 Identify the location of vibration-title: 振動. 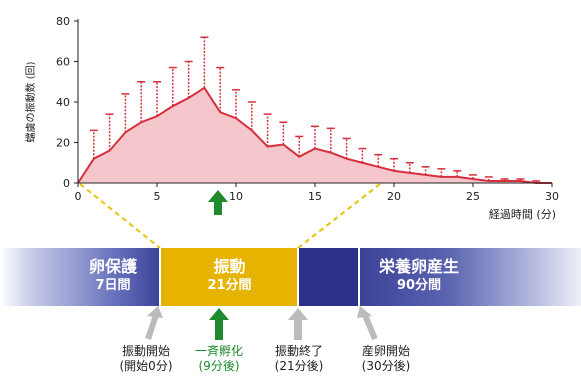
(229, 266).